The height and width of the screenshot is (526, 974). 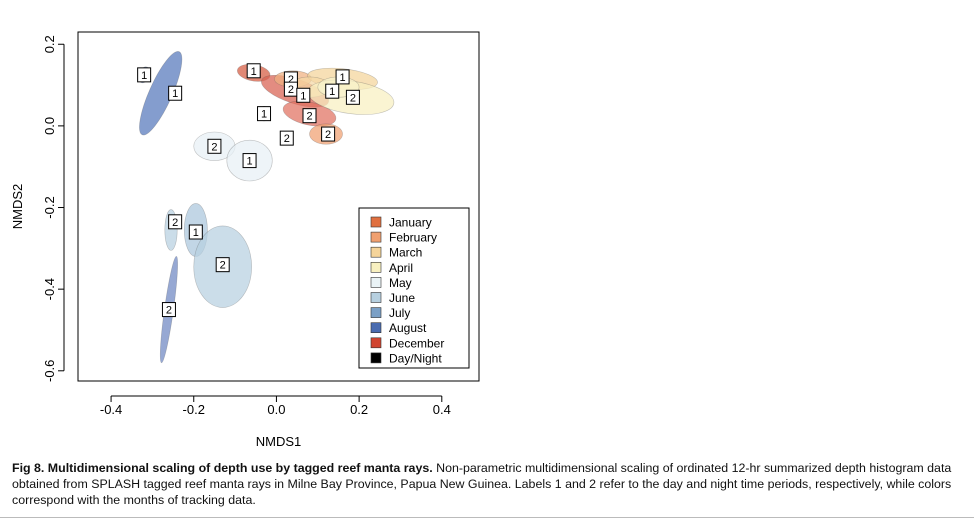 I want to click on y-tick-label: 0.0, so click(x=49, y=126).